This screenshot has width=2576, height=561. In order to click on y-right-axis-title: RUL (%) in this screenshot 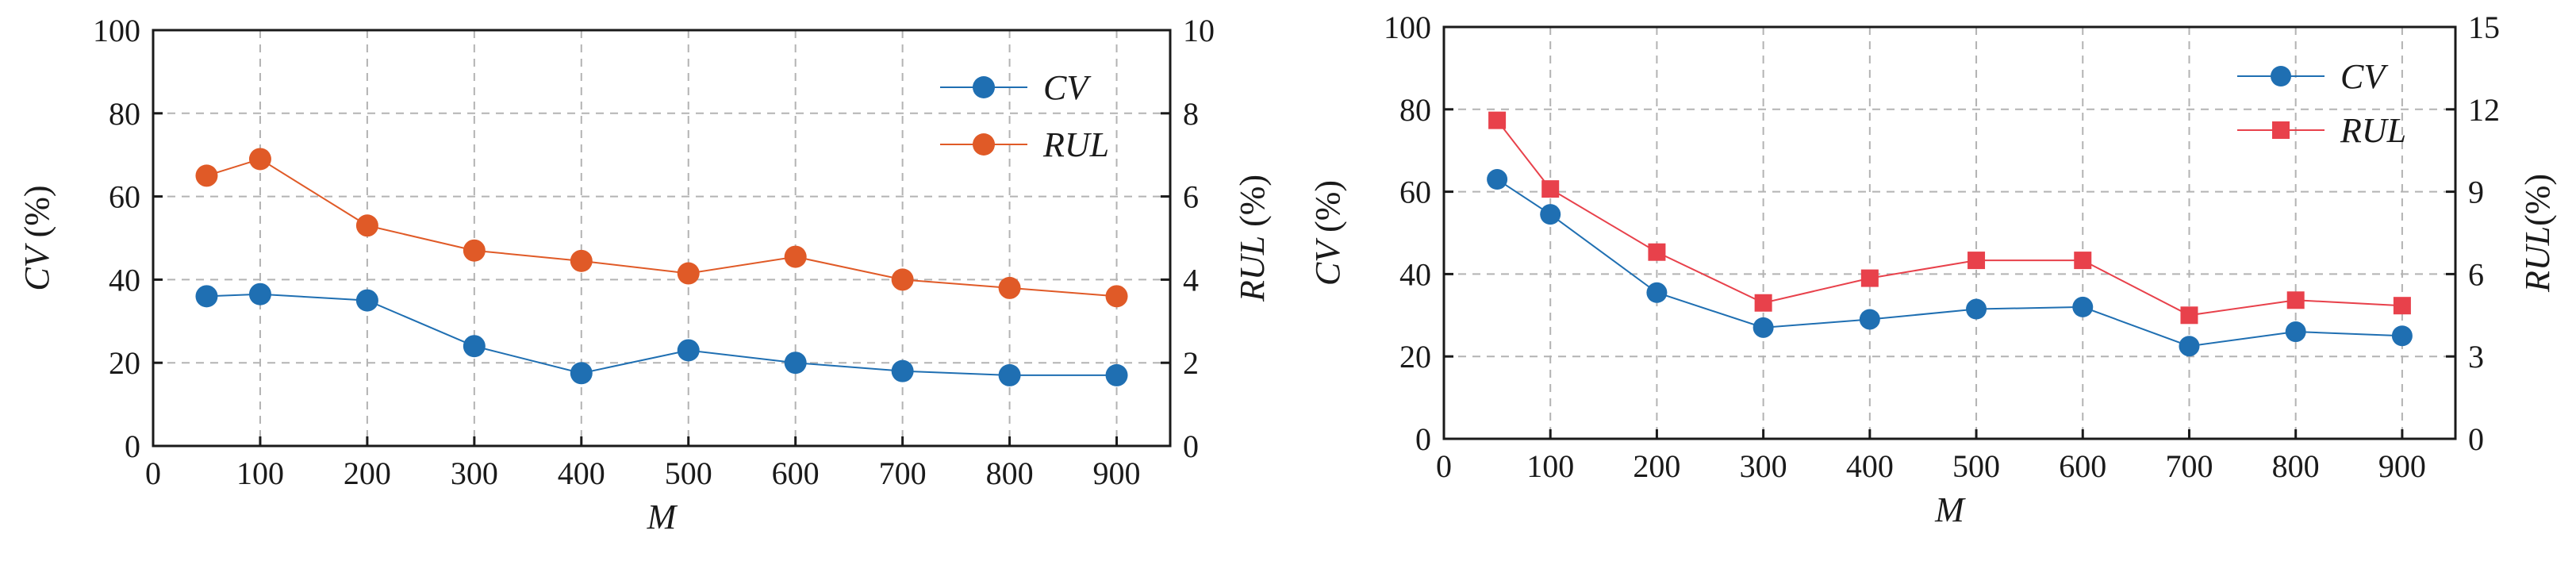, I will do `click(1252, 238)`.